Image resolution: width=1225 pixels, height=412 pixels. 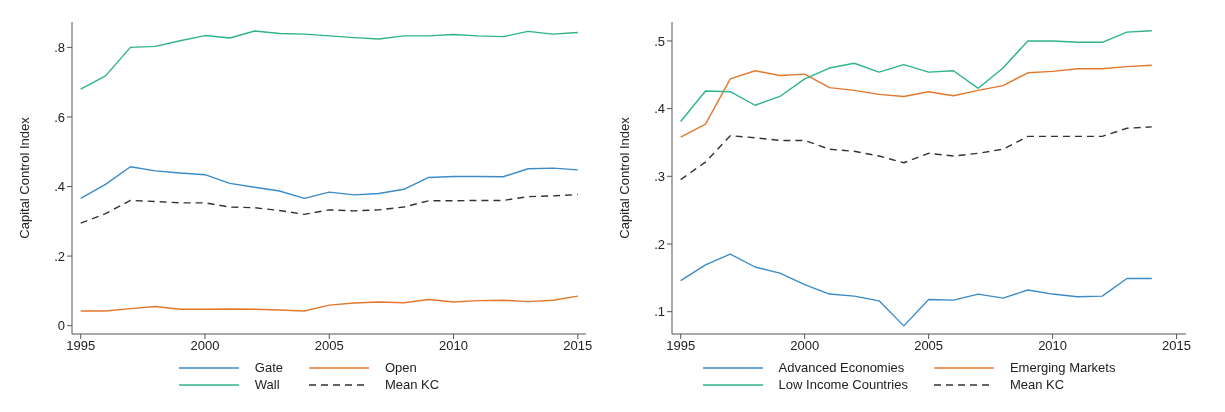 I want to click on legend-label: Open, so click(x=400, y=367).